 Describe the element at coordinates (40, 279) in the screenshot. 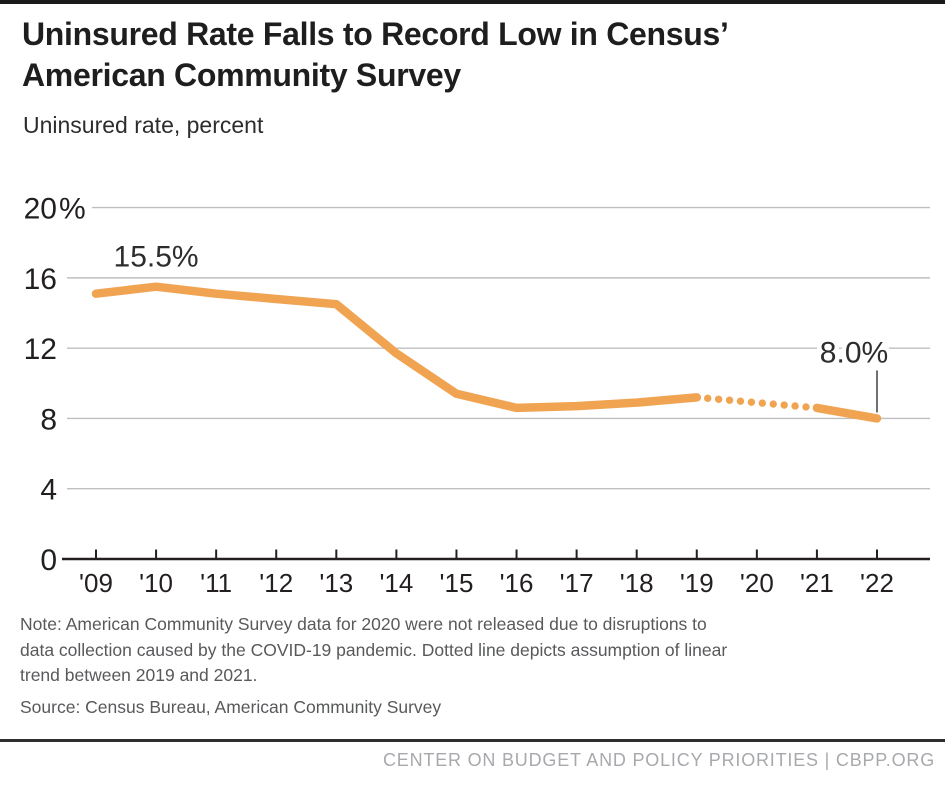

I see `y-axis-label: 16` at that location.